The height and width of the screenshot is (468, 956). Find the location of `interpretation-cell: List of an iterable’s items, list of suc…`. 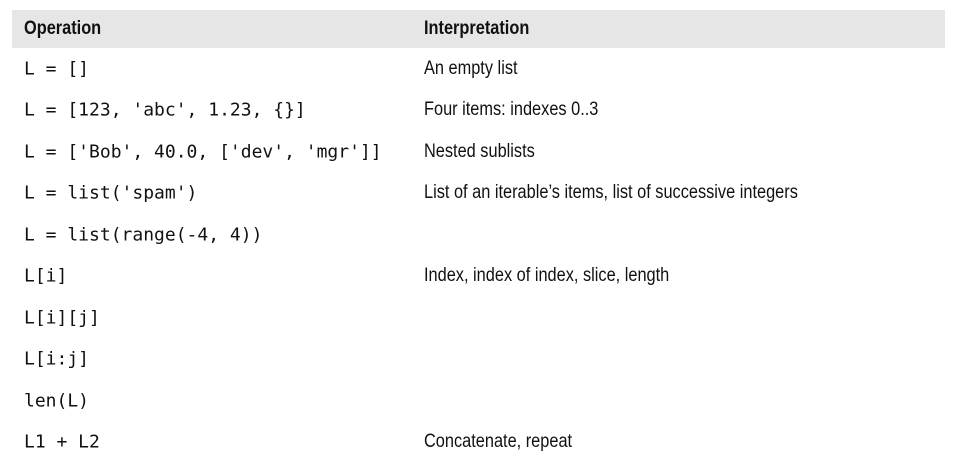

interpretation-cell: List of an iterable’s items, list of suc… is located at coordinates (611, 193).